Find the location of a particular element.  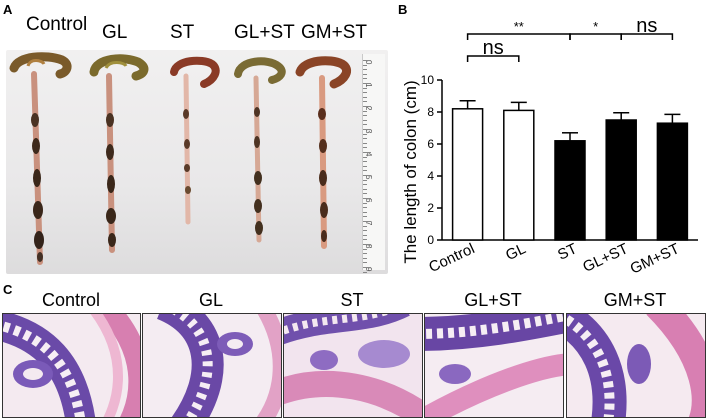

histology-image-gl-st is located at coordinates (494, 365).